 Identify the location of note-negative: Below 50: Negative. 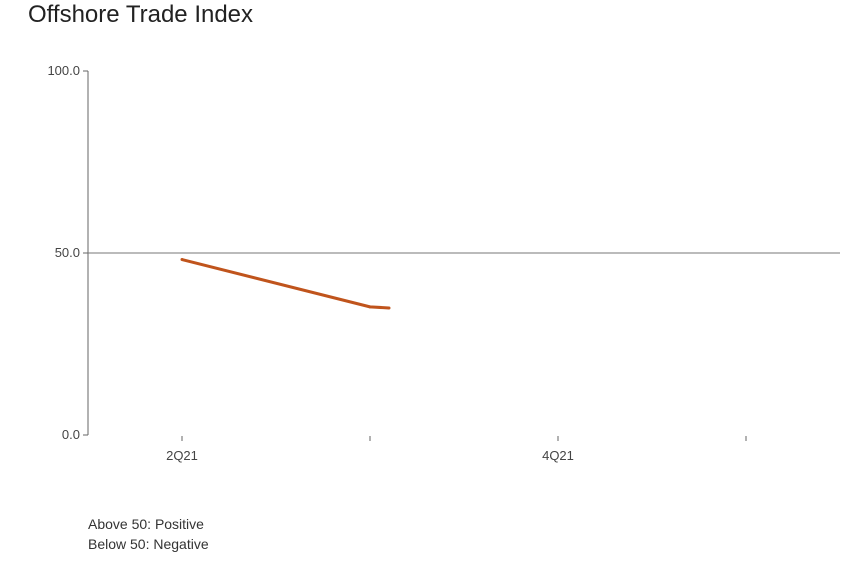
(148, 544).